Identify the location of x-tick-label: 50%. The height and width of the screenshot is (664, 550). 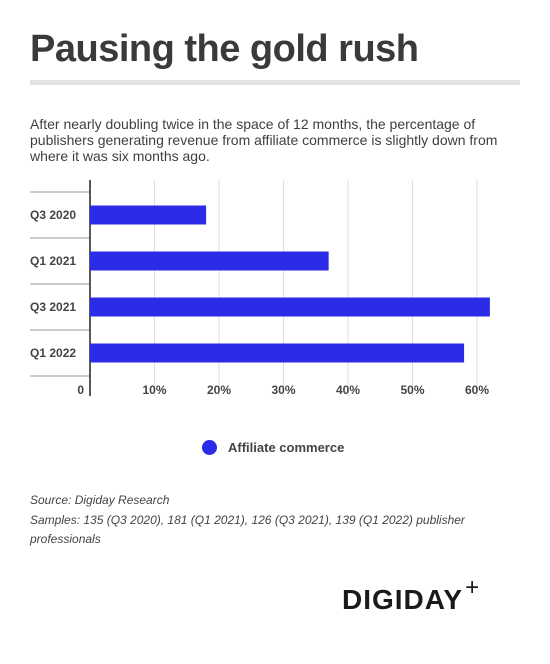
(413, 390).